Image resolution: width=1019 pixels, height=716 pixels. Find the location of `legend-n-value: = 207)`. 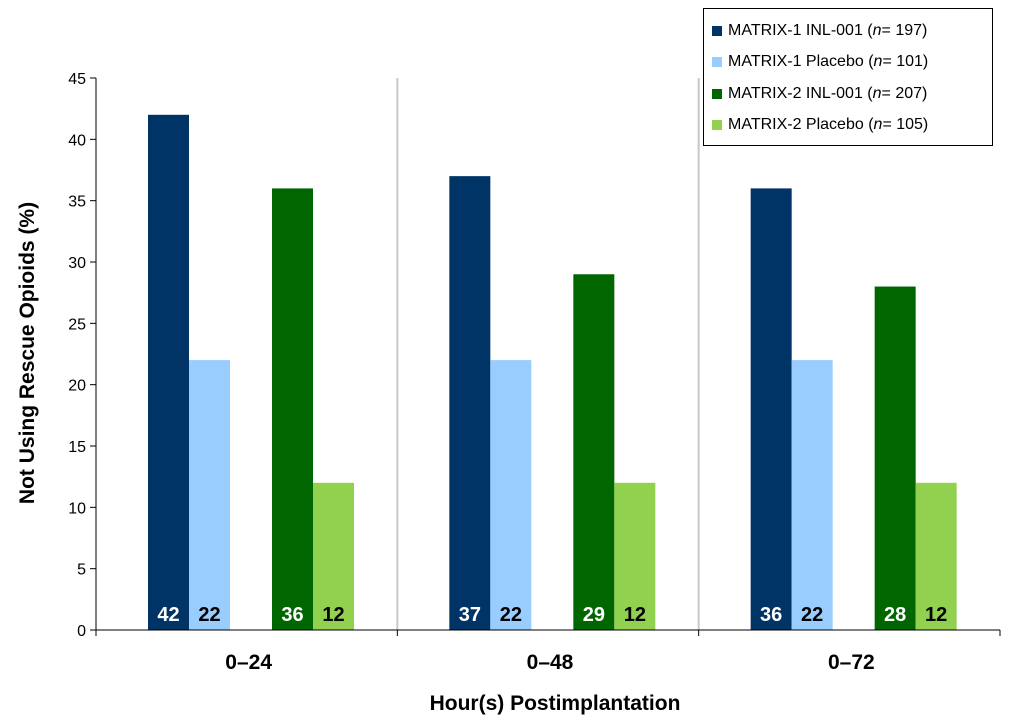

legend-n-value: = 207) is located at coordinates (904, 93).